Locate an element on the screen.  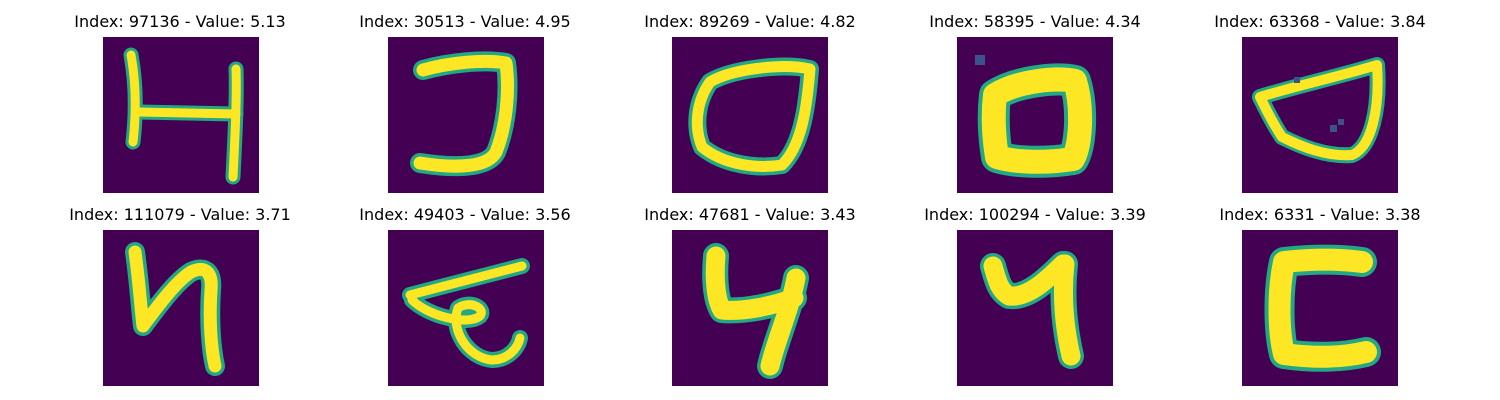
seven-glyph-icon is located at coordinates (1032, 310).